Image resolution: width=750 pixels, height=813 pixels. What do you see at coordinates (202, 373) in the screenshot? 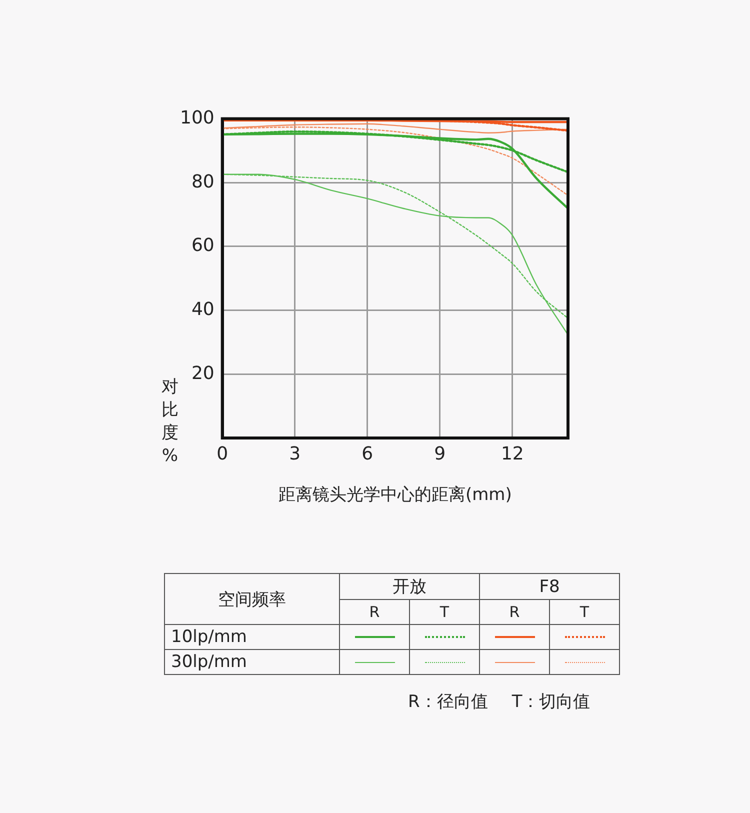
I see `y-tick-label: 20` at bounding box center [202, 373].